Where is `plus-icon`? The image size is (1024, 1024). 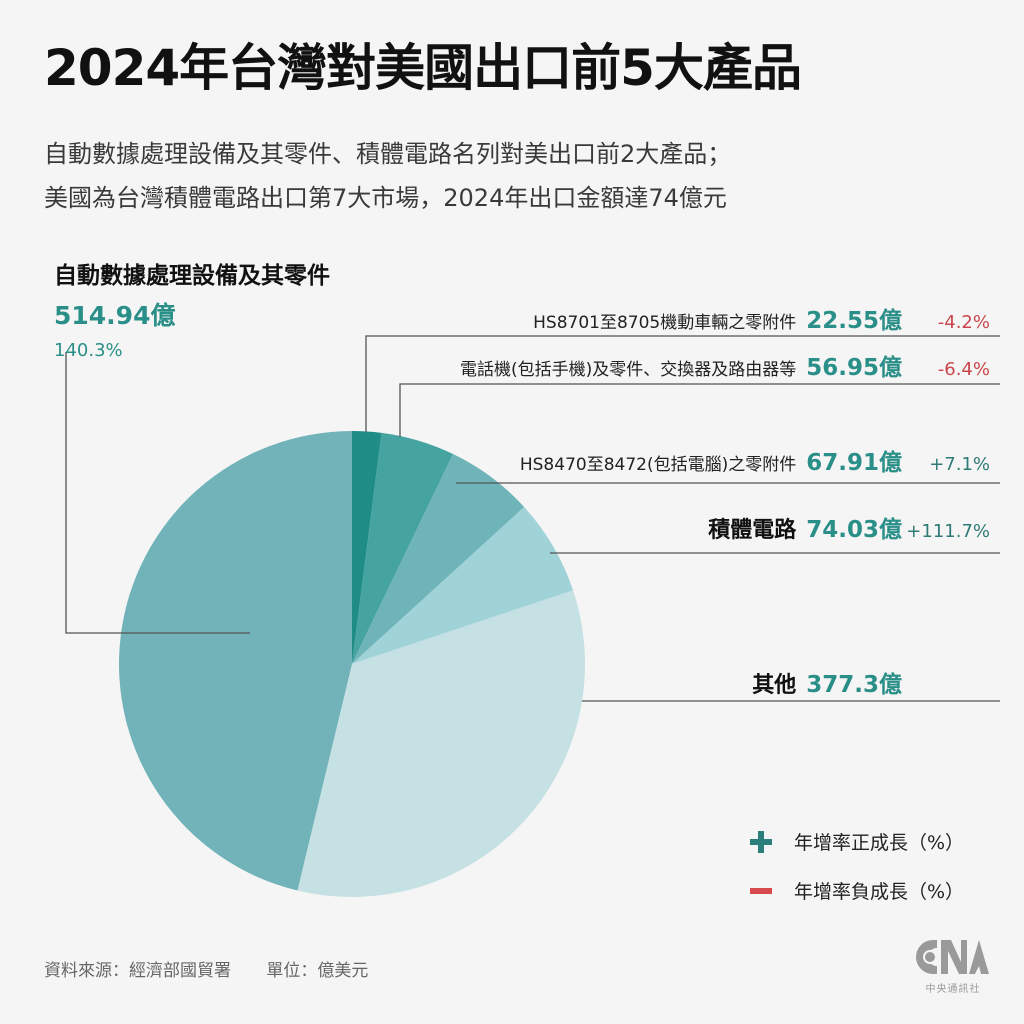
plus-icon is located at coordinates (761, 841).